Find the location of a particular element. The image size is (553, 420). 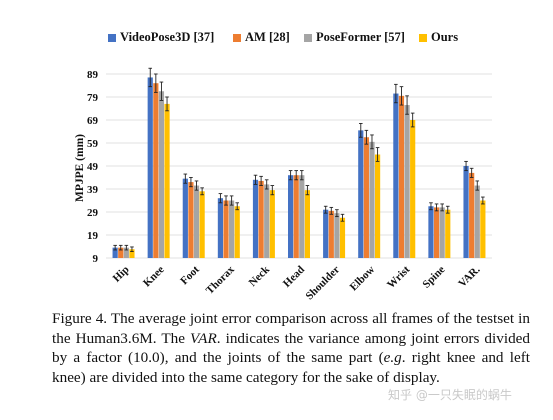

y-tick-label: 19 is located at coordinates (93, 236).